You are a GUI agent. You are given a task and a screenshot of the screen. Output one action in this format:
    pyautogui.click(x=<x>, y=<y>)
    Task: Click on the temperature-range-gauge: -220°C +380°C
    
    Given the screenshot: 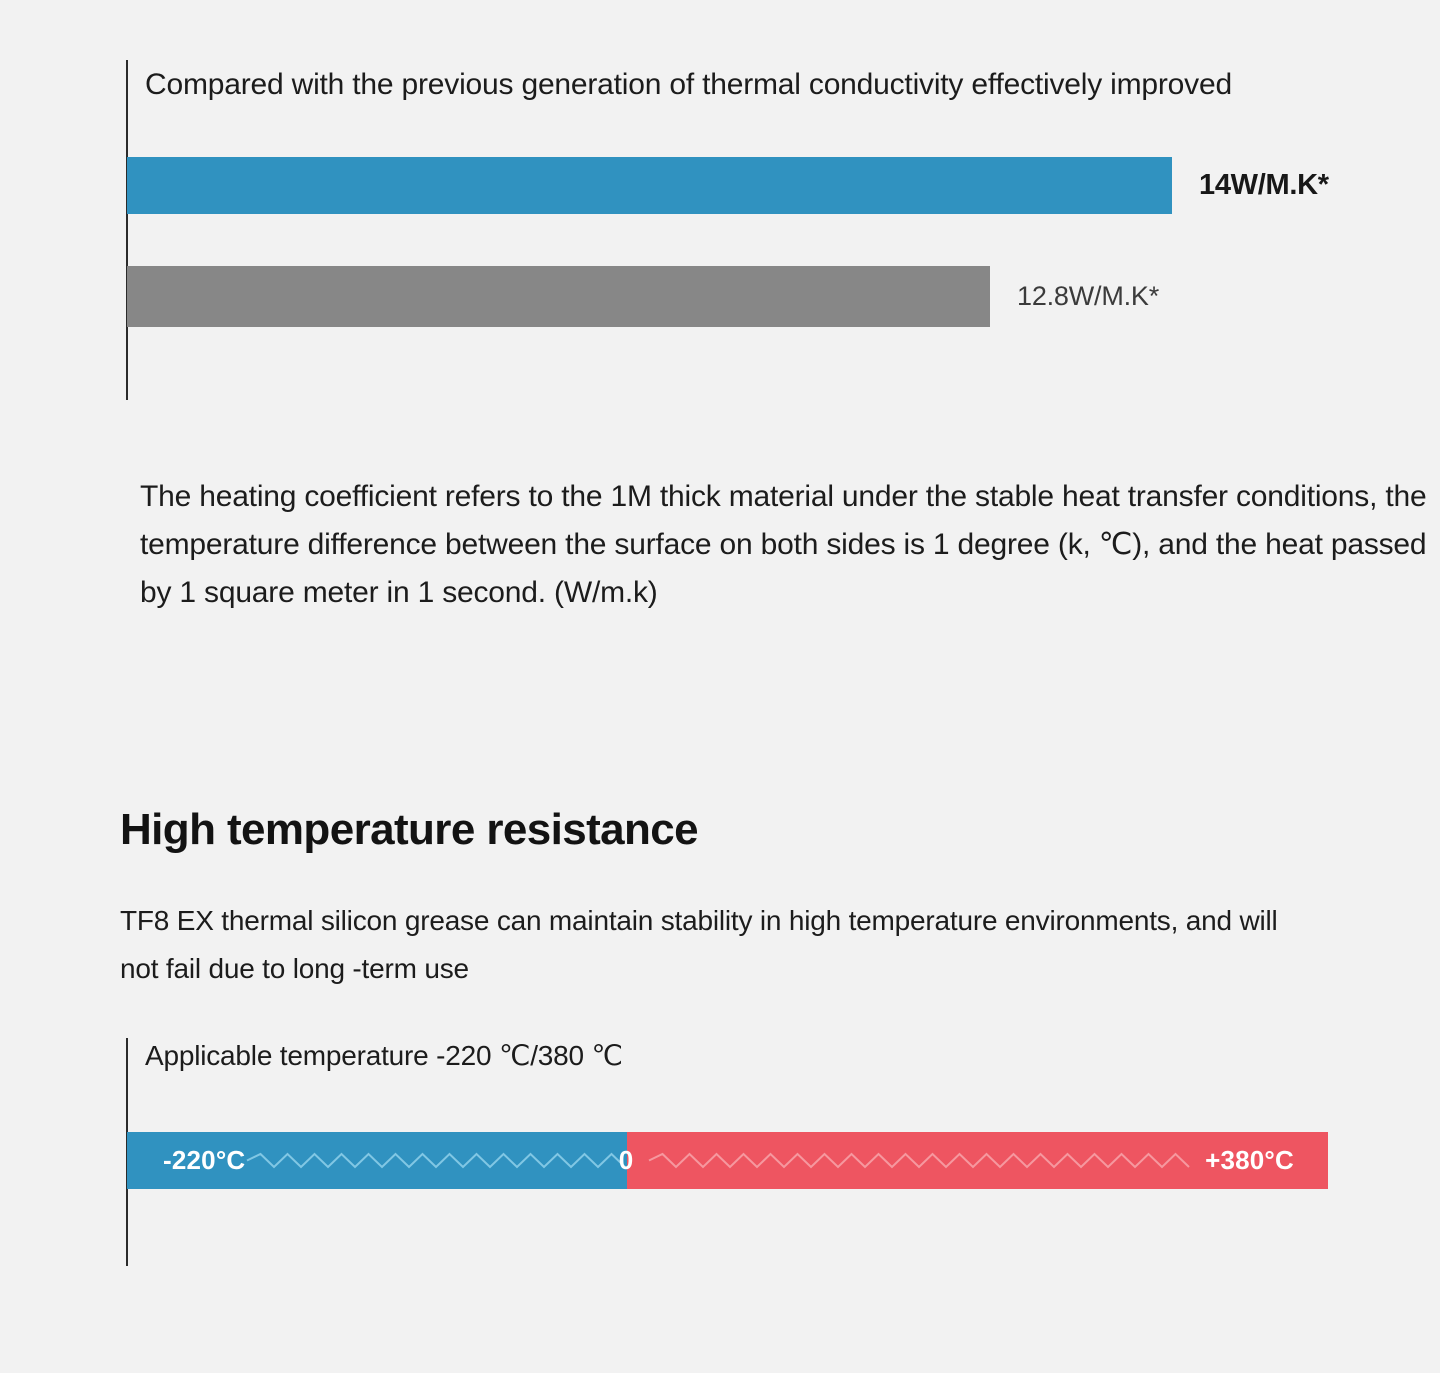 What is the action you would take?
    pyautogui.click(x=727, y=1160)
    